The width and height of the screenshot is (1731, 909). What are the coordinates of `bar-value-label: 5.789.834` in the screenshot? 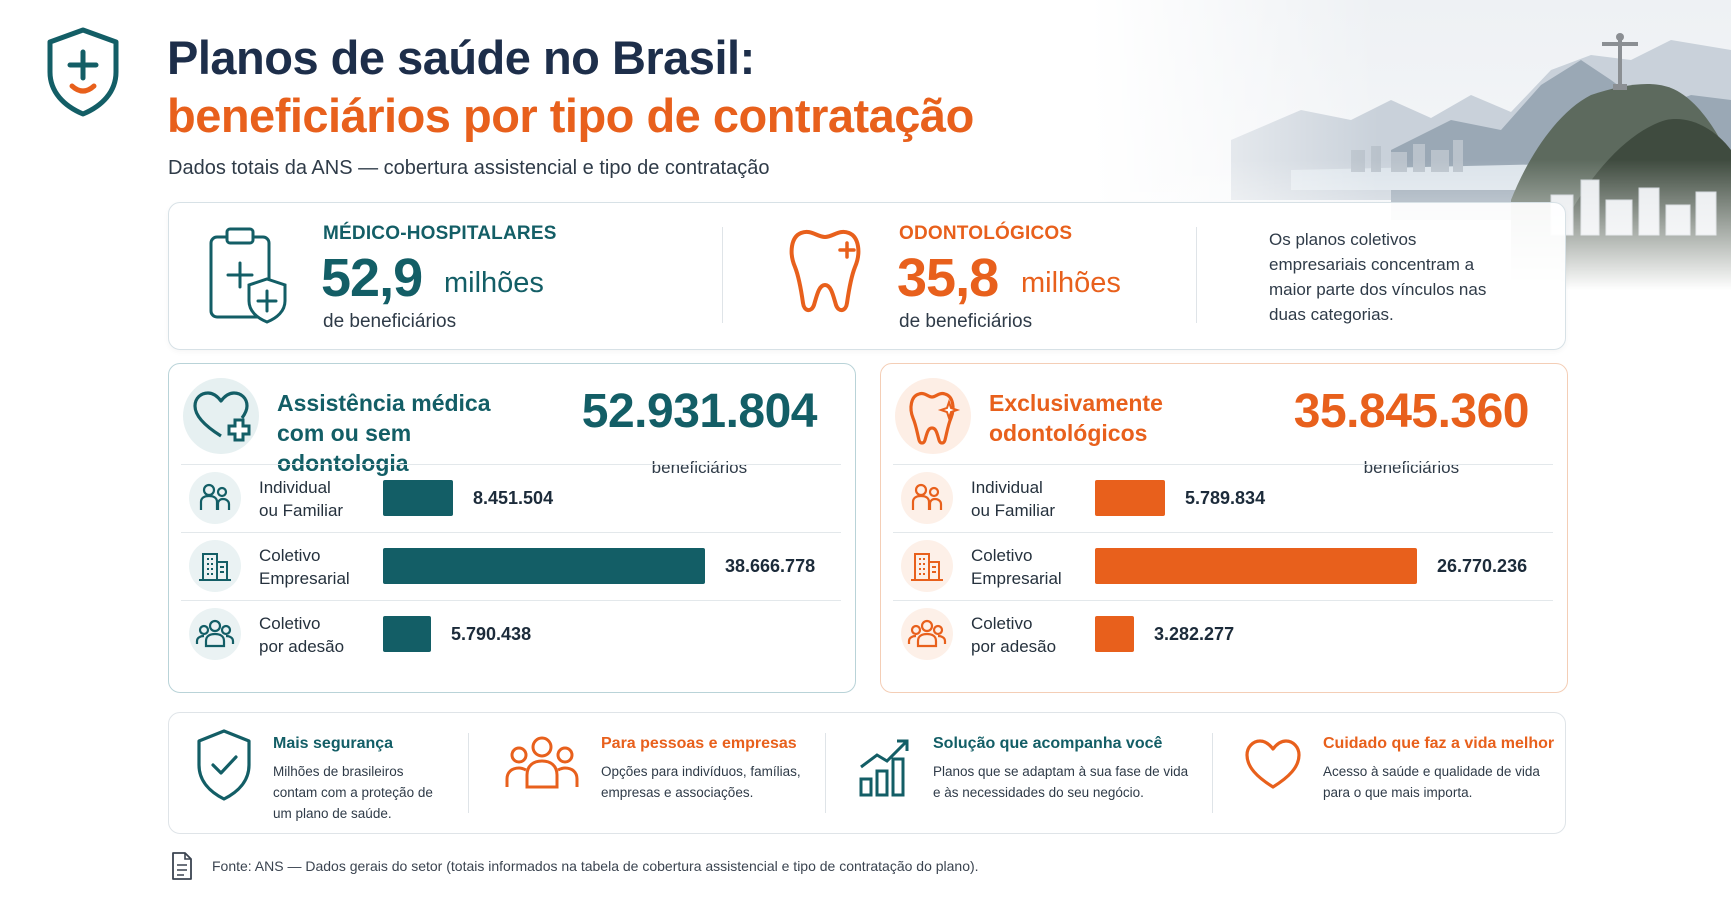 It's located at (1225, 498).